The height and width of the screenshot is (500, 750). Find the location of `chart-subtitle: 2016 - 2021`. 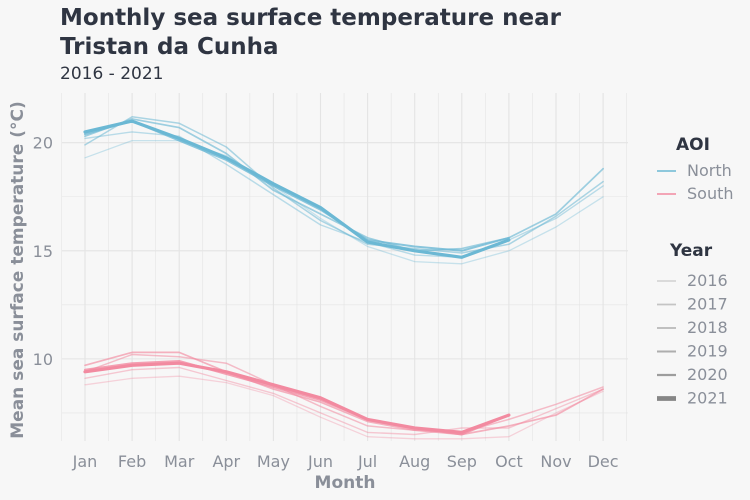

chart-subtitle: 2016 - 2021 is located at coordinates (112, 74).